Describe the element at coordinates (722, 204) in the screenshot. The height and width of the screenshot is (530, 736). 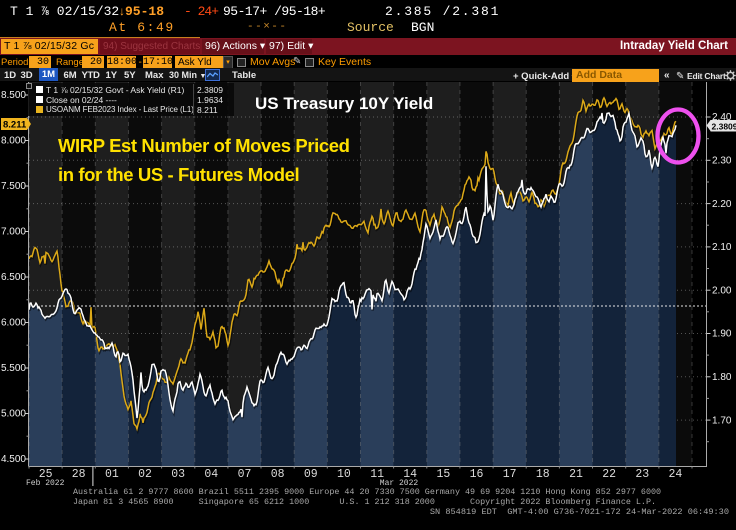
I see `svg-text: 2.20` at that location.